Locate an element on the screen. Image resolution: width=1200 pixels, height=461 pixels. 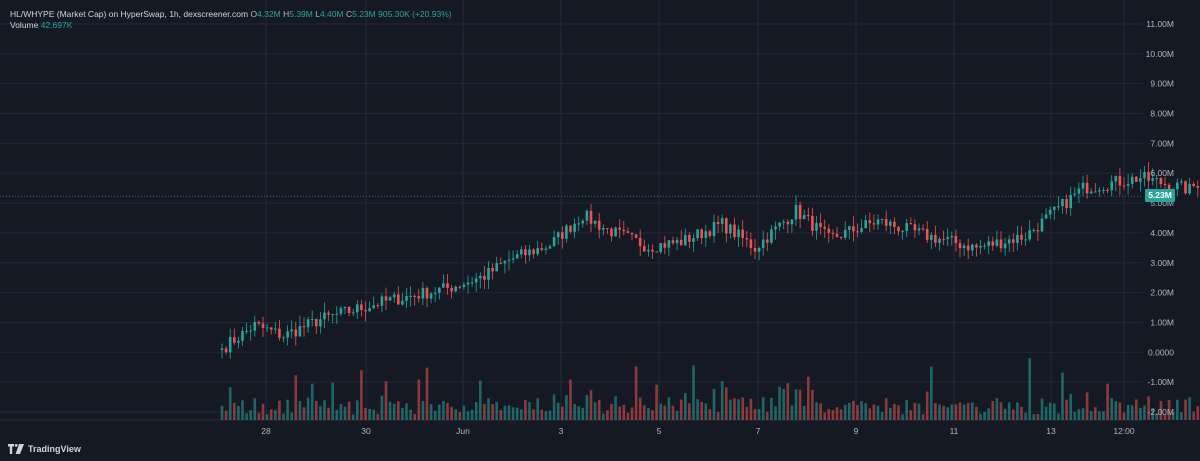
x-tick-label: 30 is located at coordinates (366, 431).